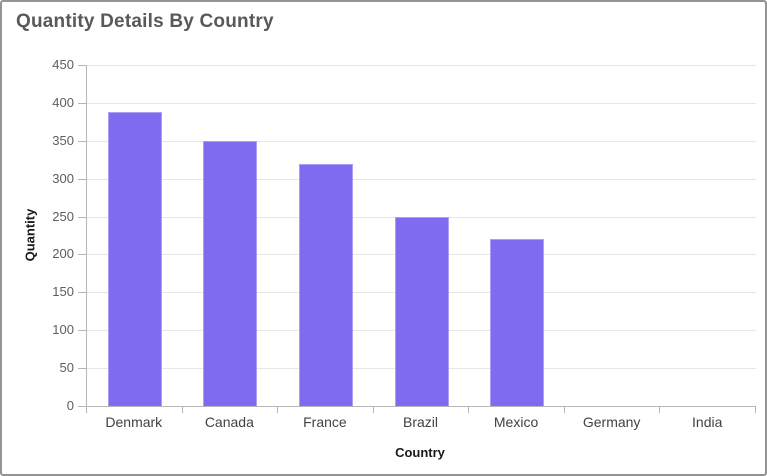 Image resolution: width=767 pixels, height=476 pixels. Describe the element at coordinates (63, 254) in the screenshot. I see `y-tick-label-200: 200` at that location.